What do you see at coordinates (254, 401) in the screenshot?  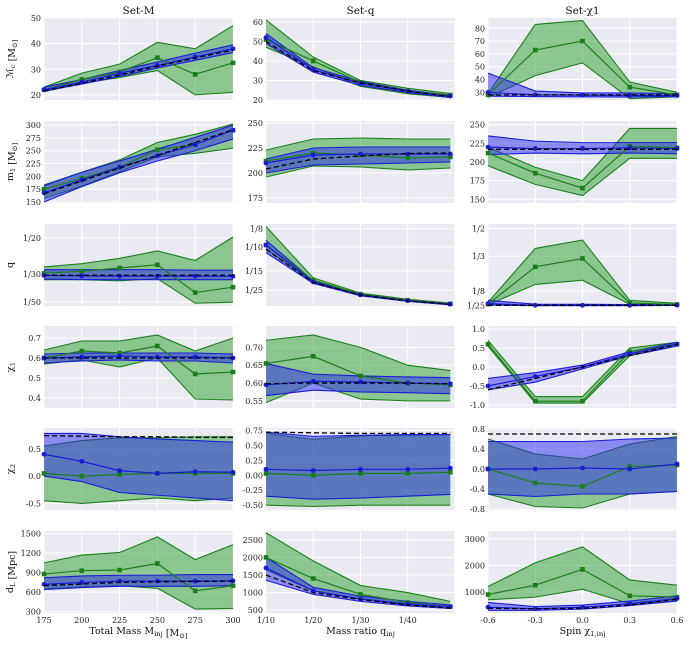 I see `y-tick-label: 0.55` at bounding box center [254, 401].